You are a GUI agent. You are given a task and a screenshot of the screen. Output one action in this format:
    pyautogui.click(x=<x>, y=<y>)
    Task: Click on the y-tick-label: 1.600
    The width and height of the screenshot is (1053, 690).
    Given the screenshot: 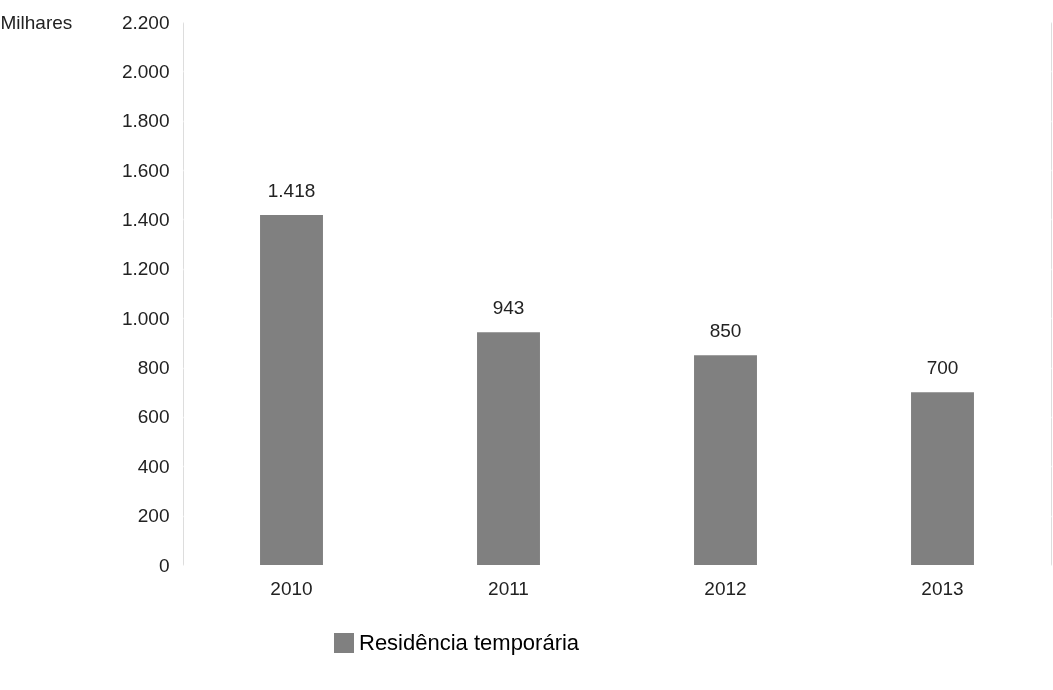 What is the action you would take?
    pyautogui.click(x=145, y=170)
    